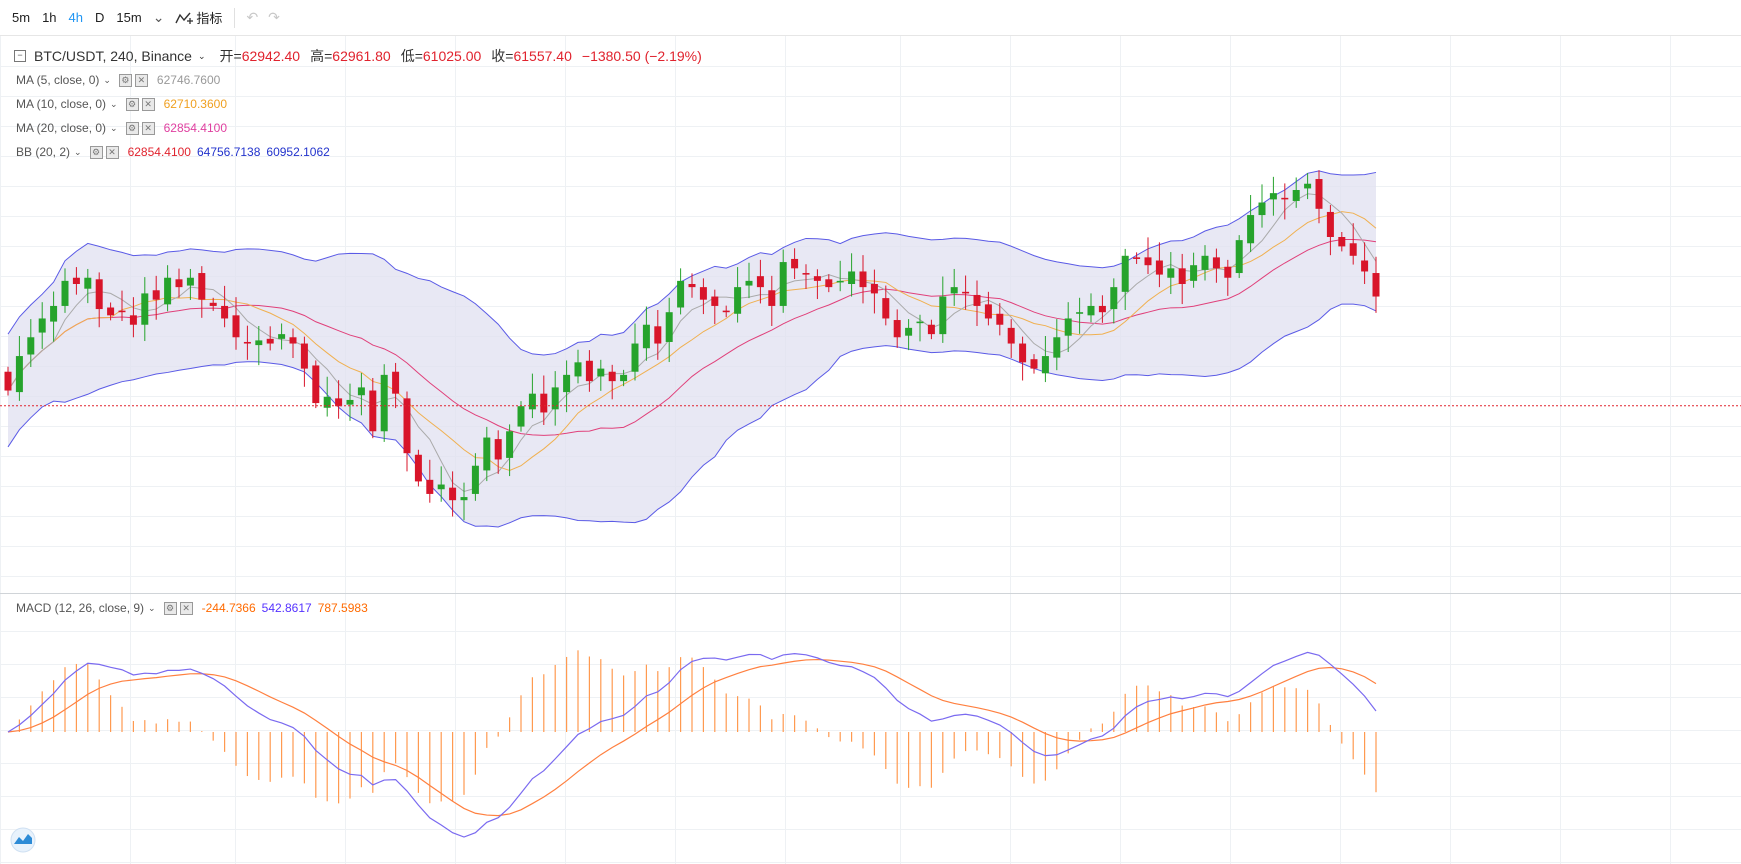  I want to click on interval-1h-button: 1h, so click(49, 17).